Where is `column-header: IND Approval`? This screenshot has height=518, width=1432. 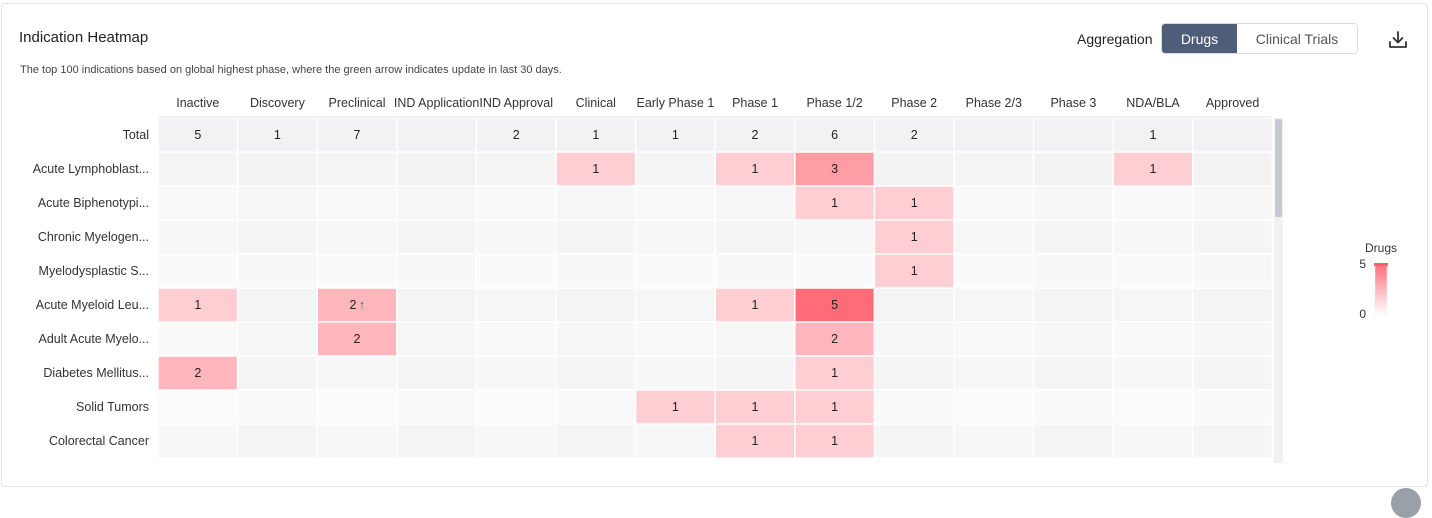 column-header: IND Approval is located at coordinates (516, 103).